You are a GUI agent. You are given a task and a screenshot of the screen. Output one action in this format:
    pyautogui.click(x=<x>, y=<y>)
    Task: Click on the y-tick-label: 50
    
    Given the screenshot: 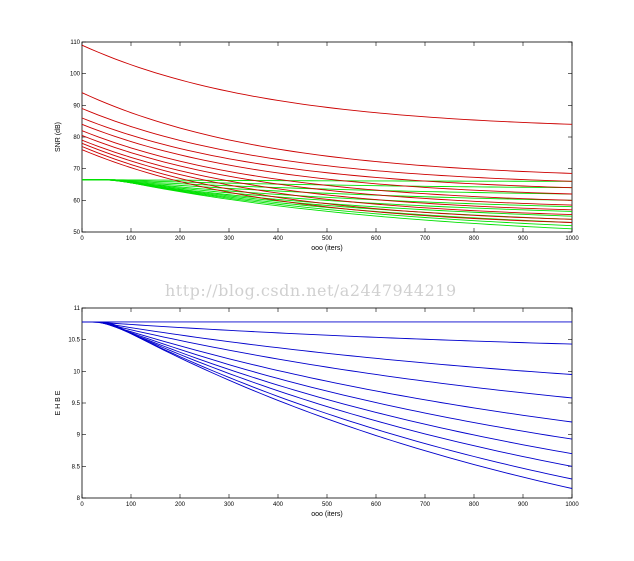 What is the action you would take?
    pyautogui.click(x=76, y=233)
    